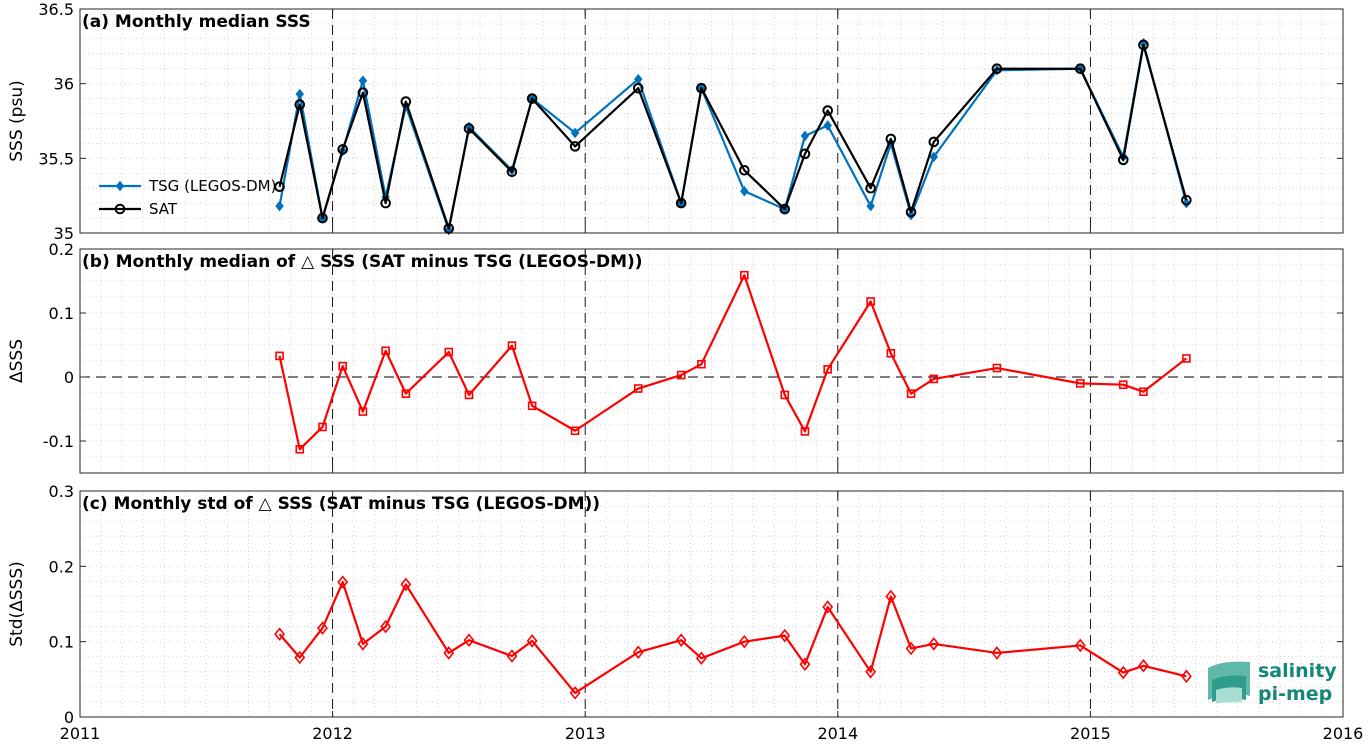  Describe the element at coordinates (212, 186) in the screenshot. I see `legend-label: TSG (LEGOS-DM)` at that location.